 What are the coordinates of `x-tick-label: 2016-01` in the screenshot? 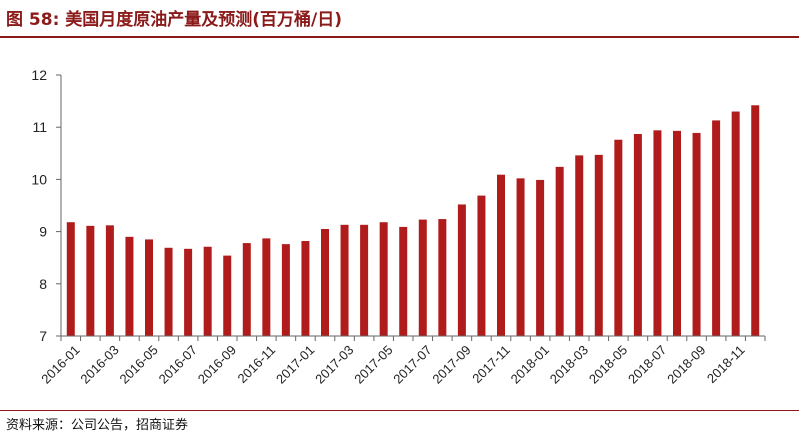 It's located at (60, 364).